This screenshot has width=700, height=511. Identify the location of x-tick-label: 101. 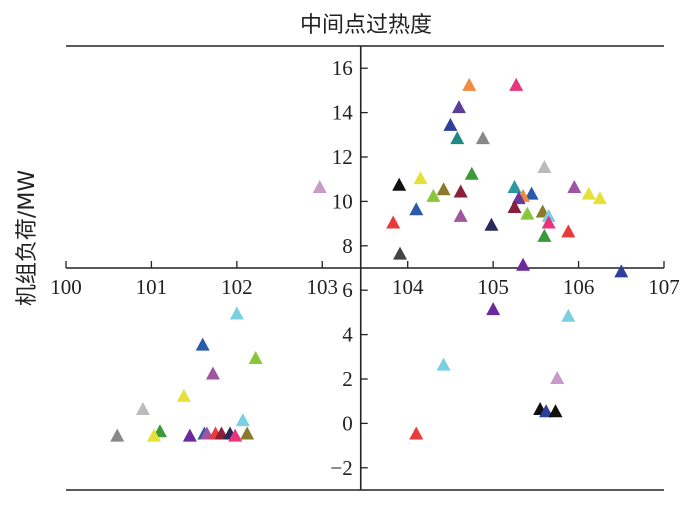
(152, 287).